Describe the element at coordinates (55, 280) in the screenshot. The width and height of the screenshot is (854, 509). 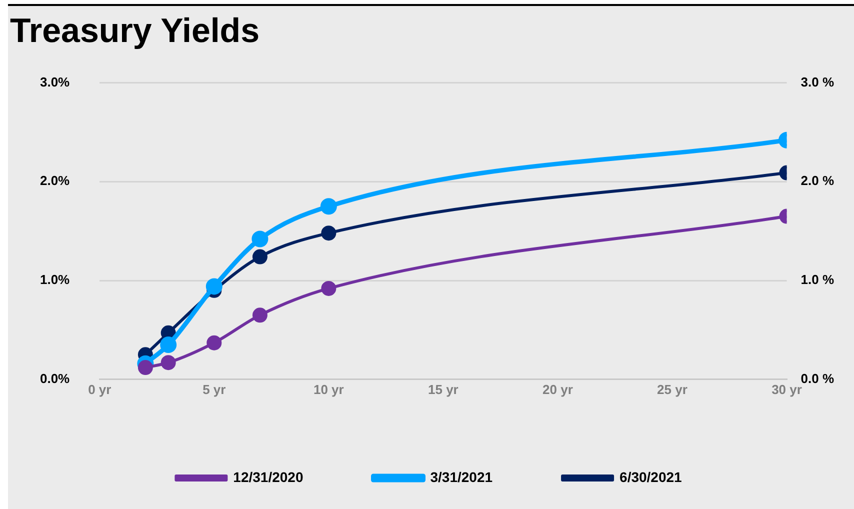
I see `y-tick-label: 1.0%` at that location.